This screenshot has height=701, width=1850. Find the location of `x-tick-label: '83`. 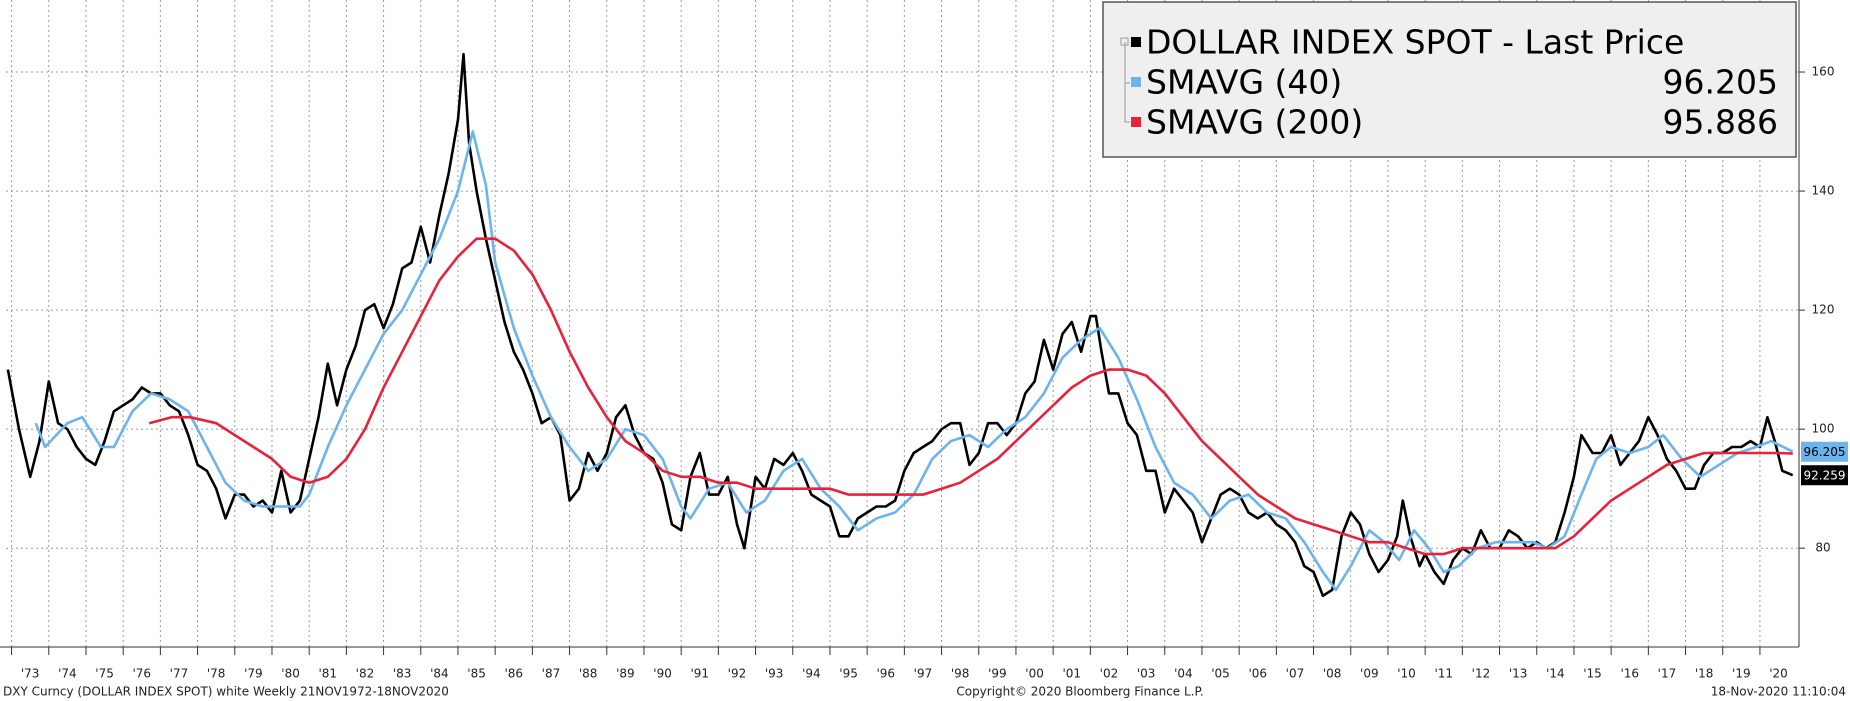

x-tick-label: '83 is located at coordinates (402, 674).